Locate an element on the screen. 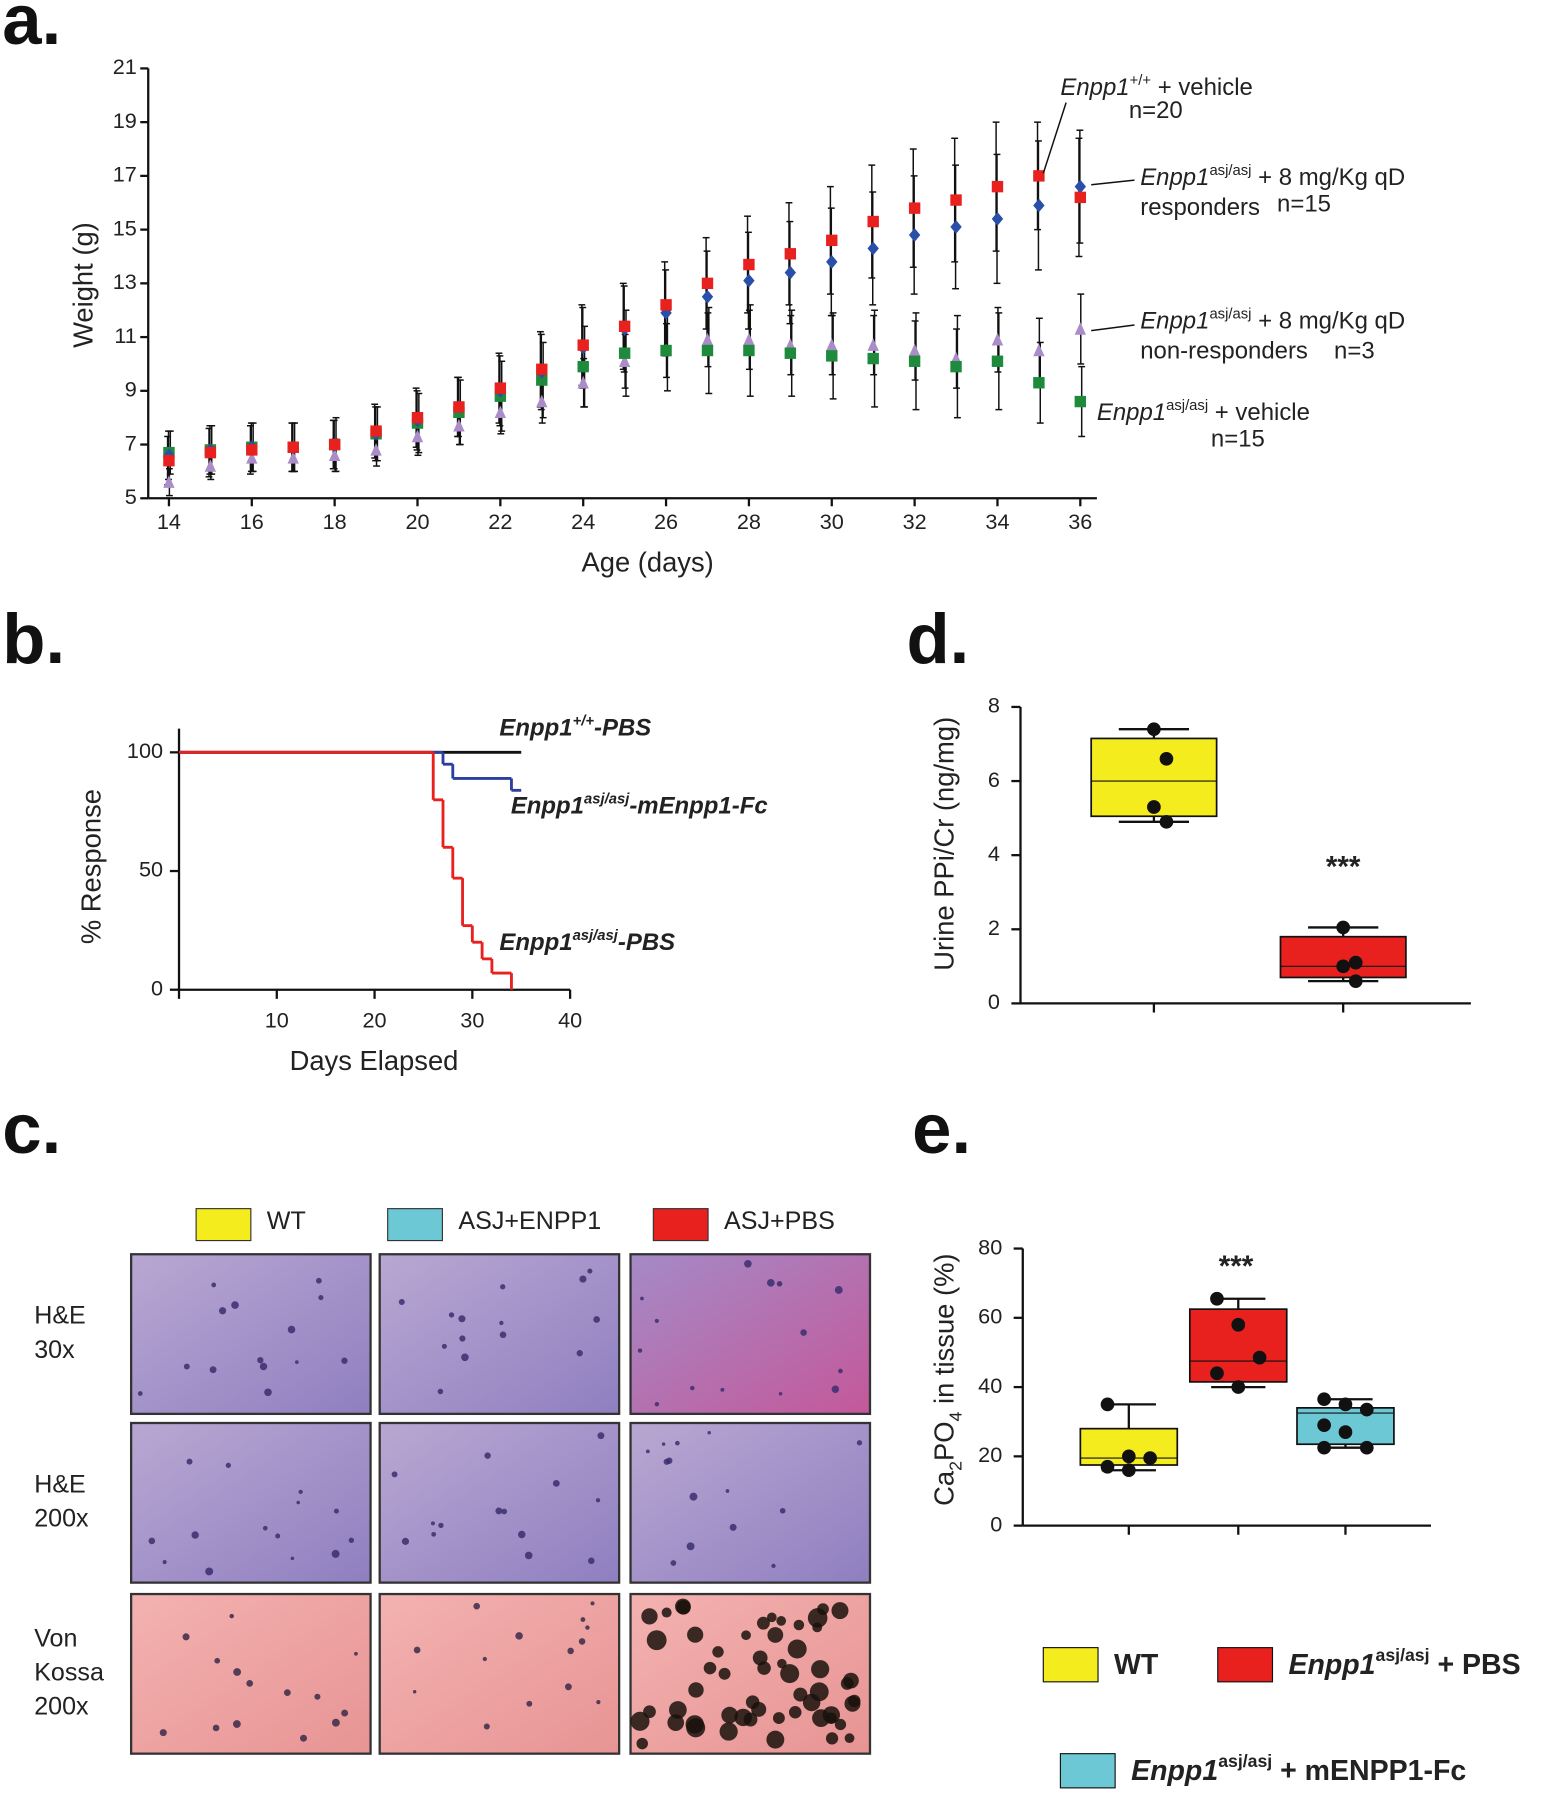 This screenshot has height=1797, width=1545. y-tick-label: 13 is located at coordinates (125, 281).